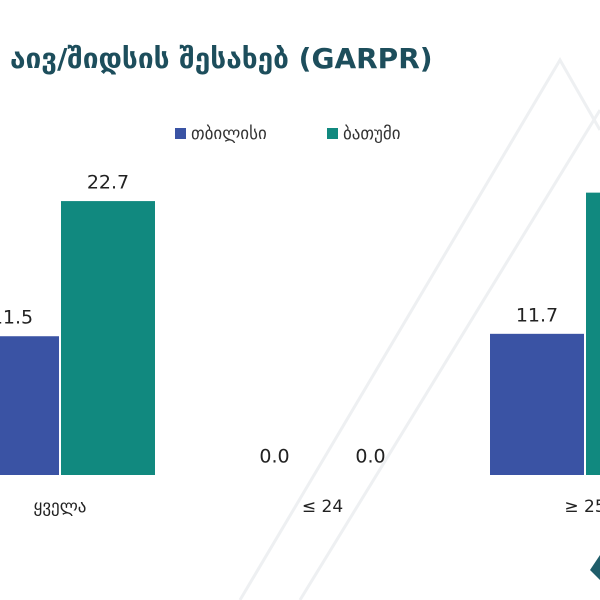 This screenshot has height=600, width=600. I want to click on x-tick-label: ≥ 25, so click(582, 507).